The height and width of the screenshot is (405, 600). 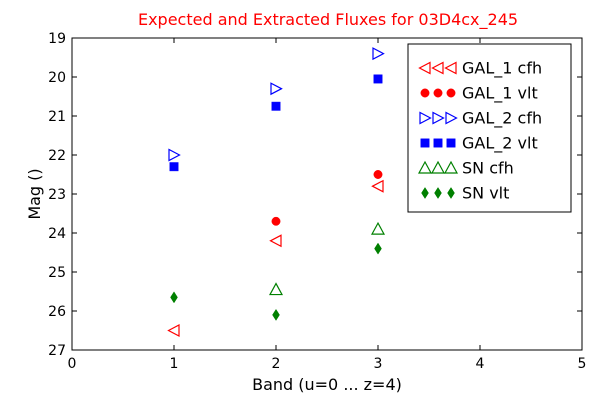 What do you see at coordinates (72, 364) in the screenshot?
I see `x-tick-label: 0` at bounding box center [72, 364].